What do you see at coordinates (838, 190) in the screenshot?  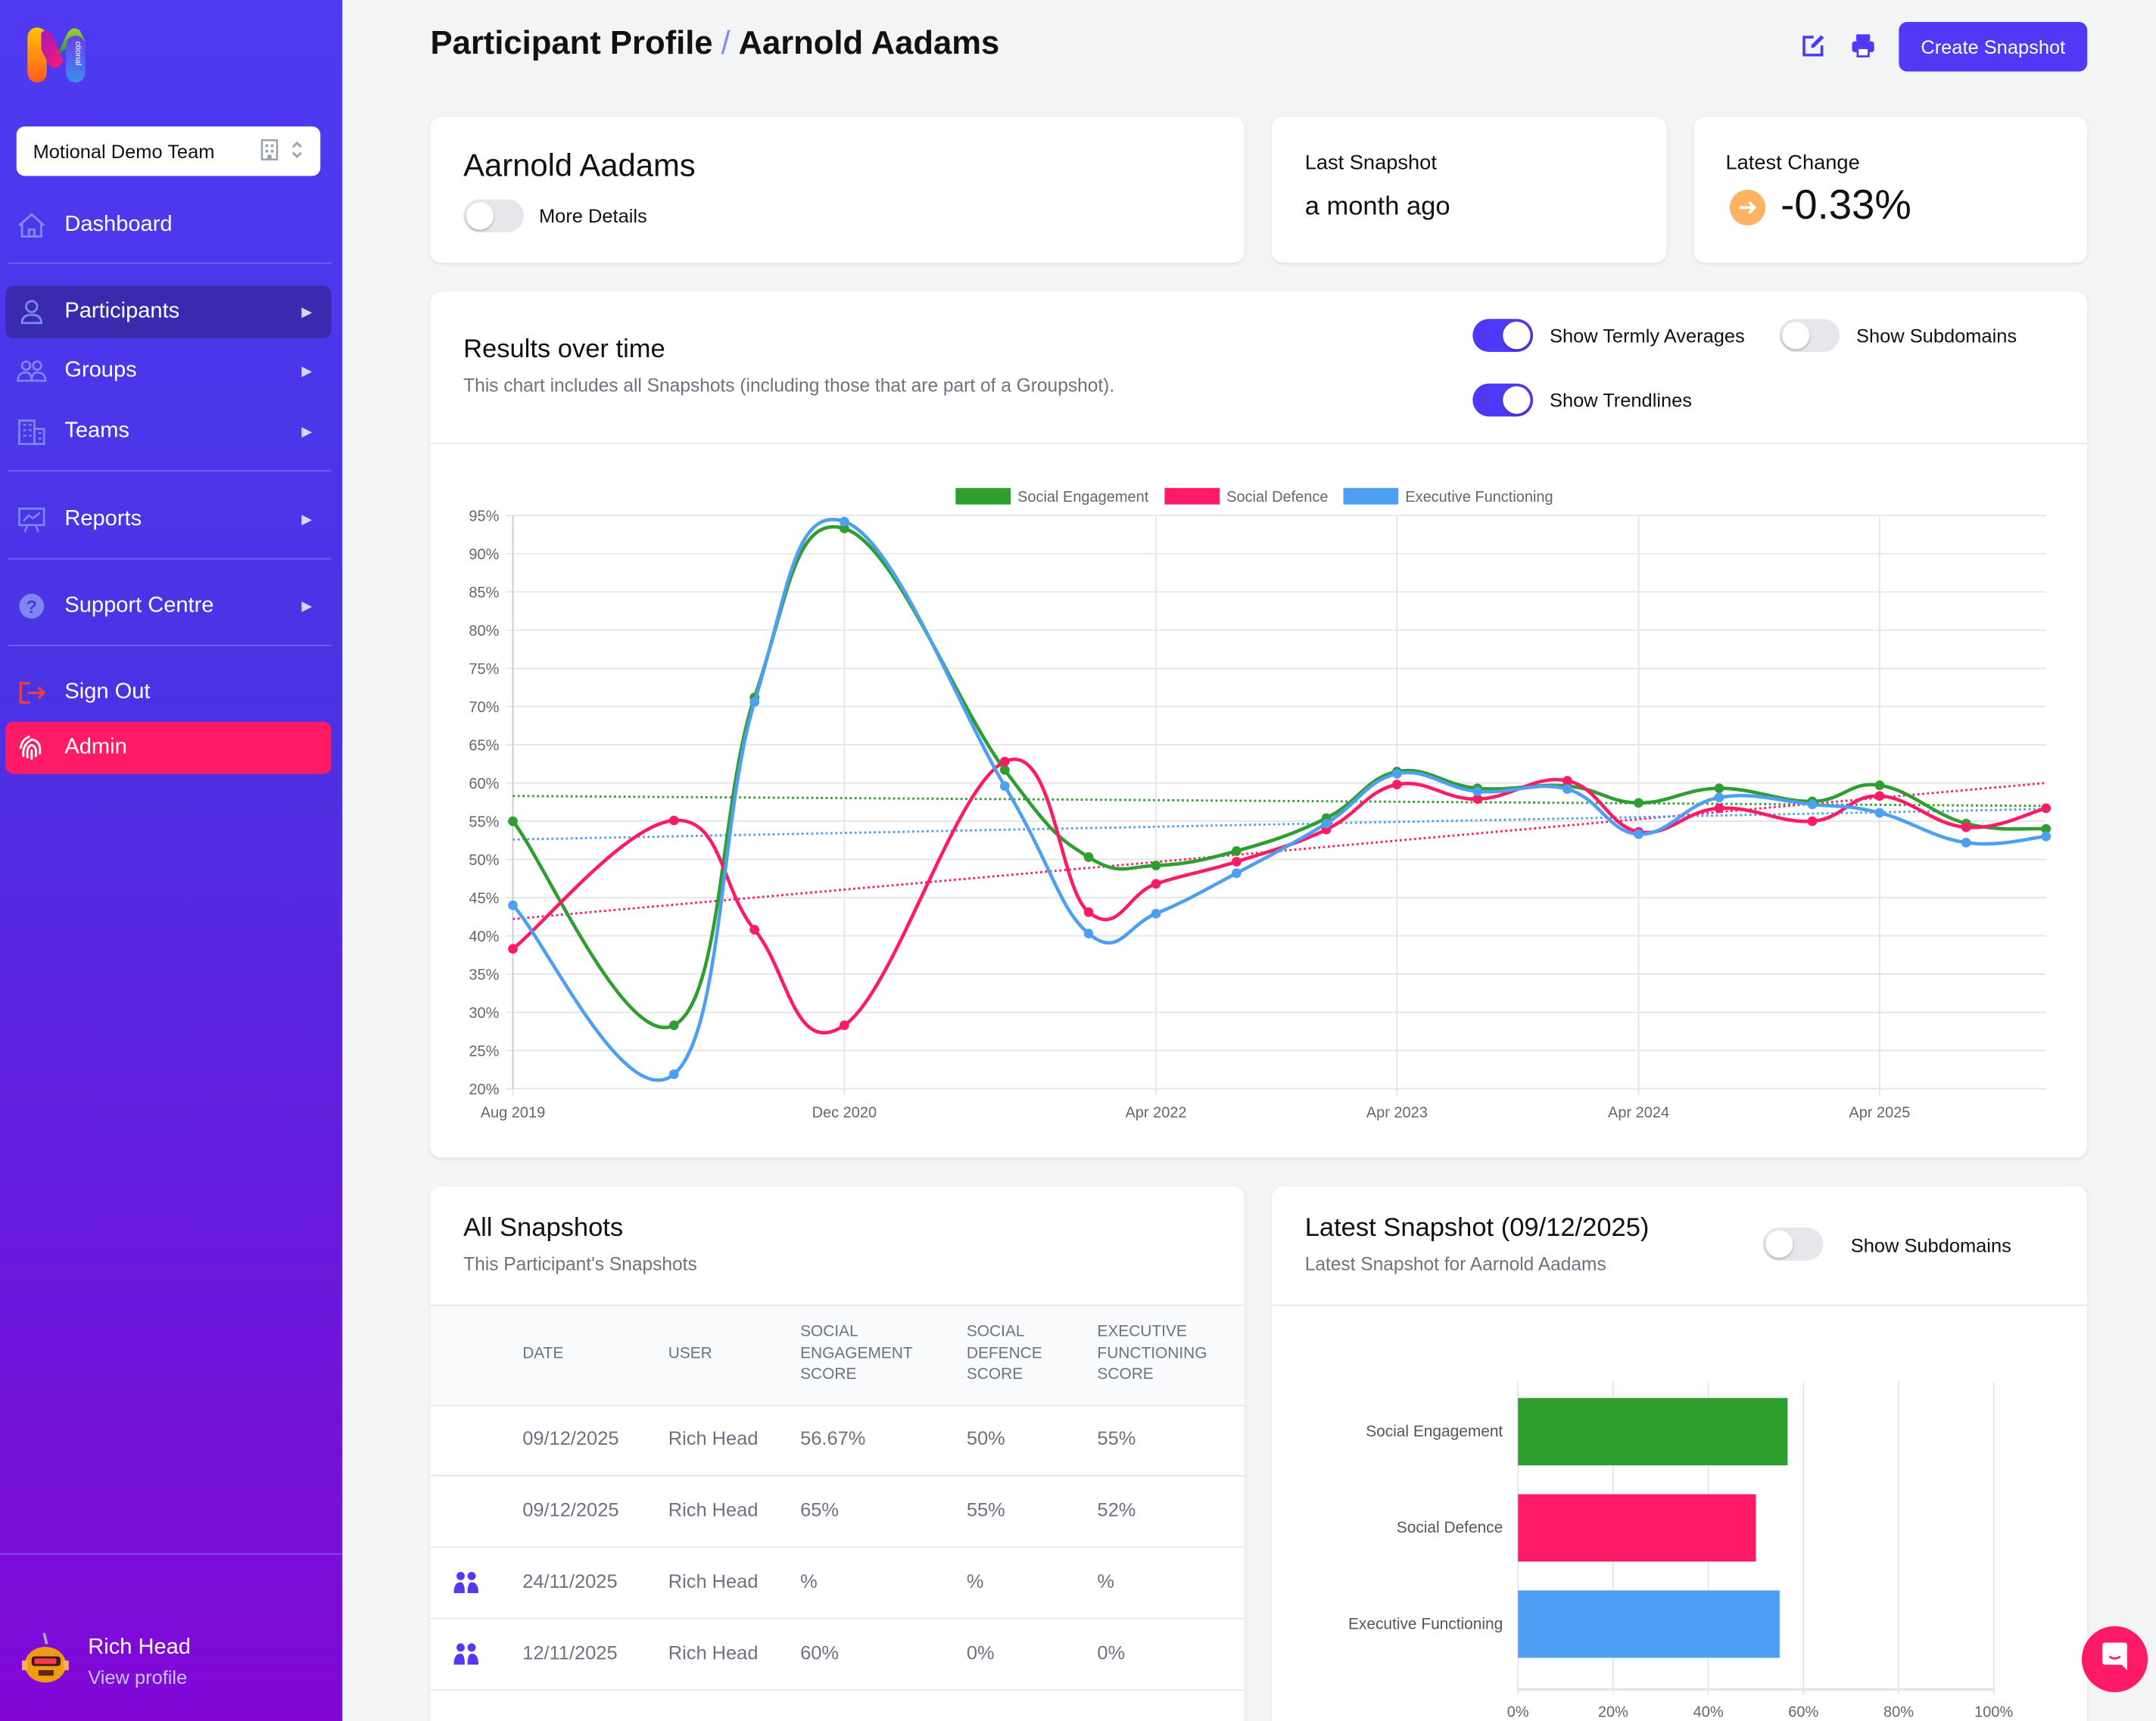 I see `participant-card: Aarnold Aadams More Details` at bounding box center [838, 190].